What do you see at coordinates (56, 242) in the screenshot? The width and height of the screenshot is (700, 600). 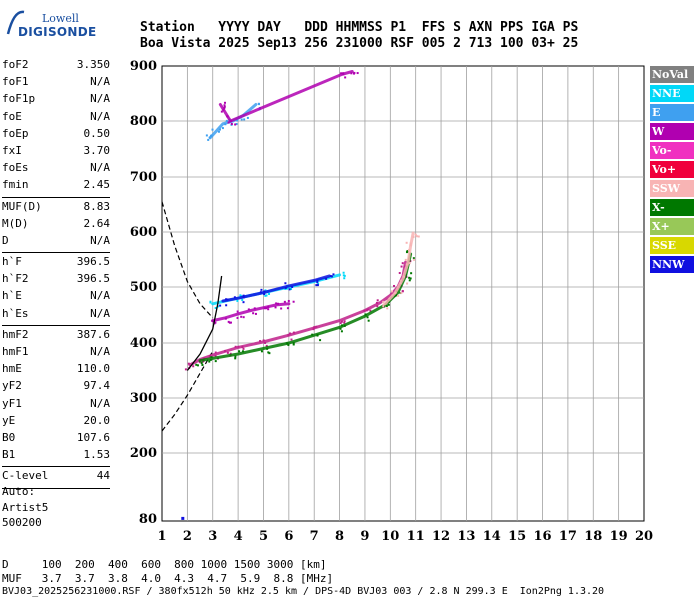 I see `param-row: D N/A` at bounding box center [56, 242].